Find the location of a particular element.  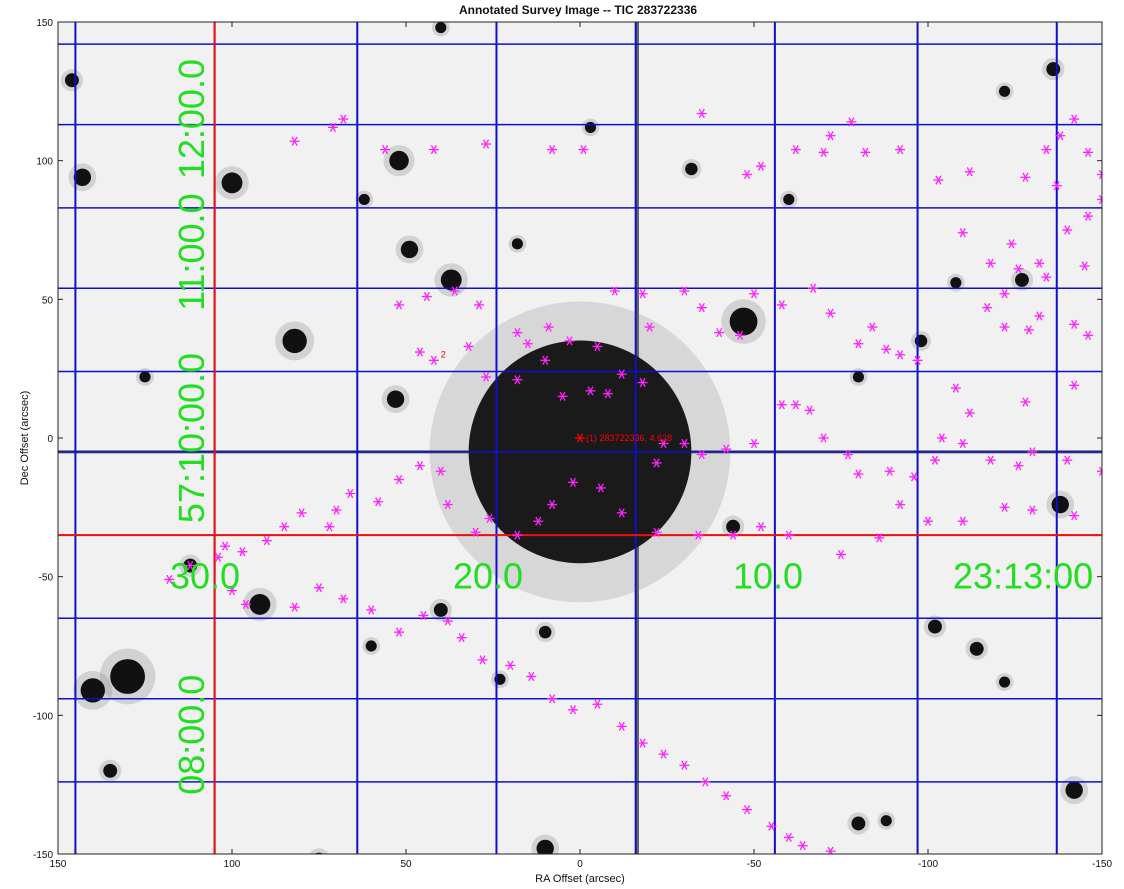

chart-title: Annotated Survey Image -- TIC 283722336 is located at coordinates (578, 10).